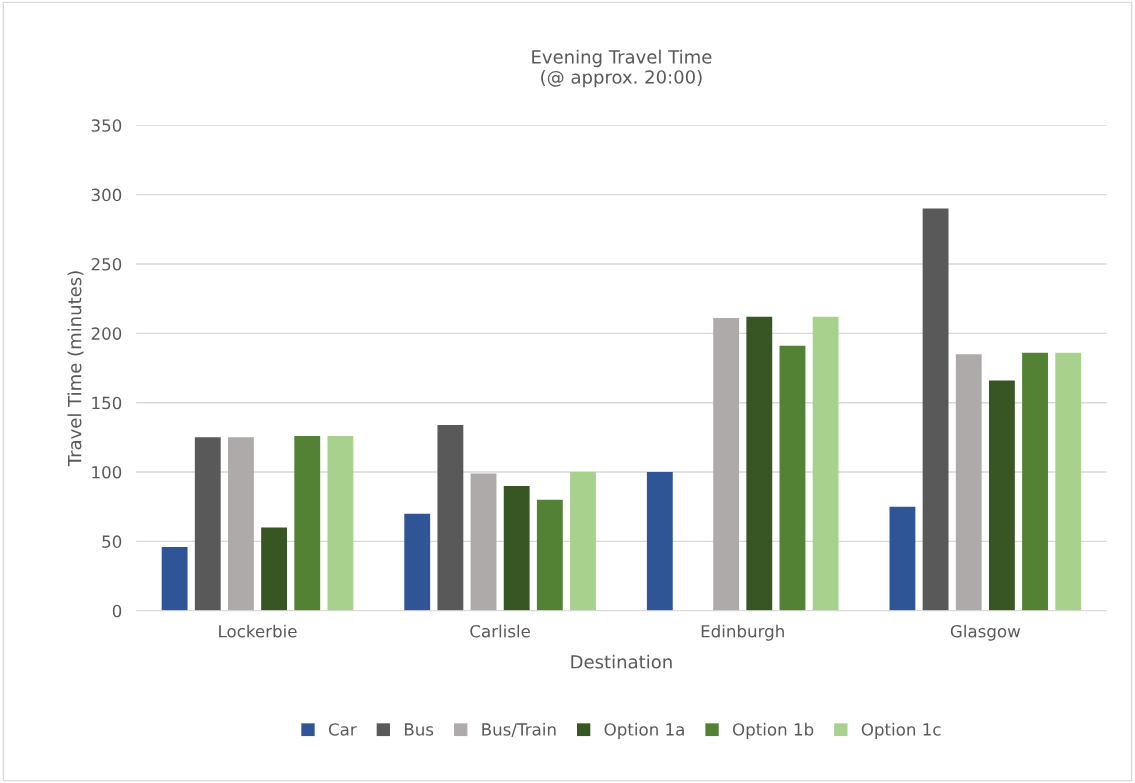  I want to click on y-tick-label: 100, so click(107, 472).